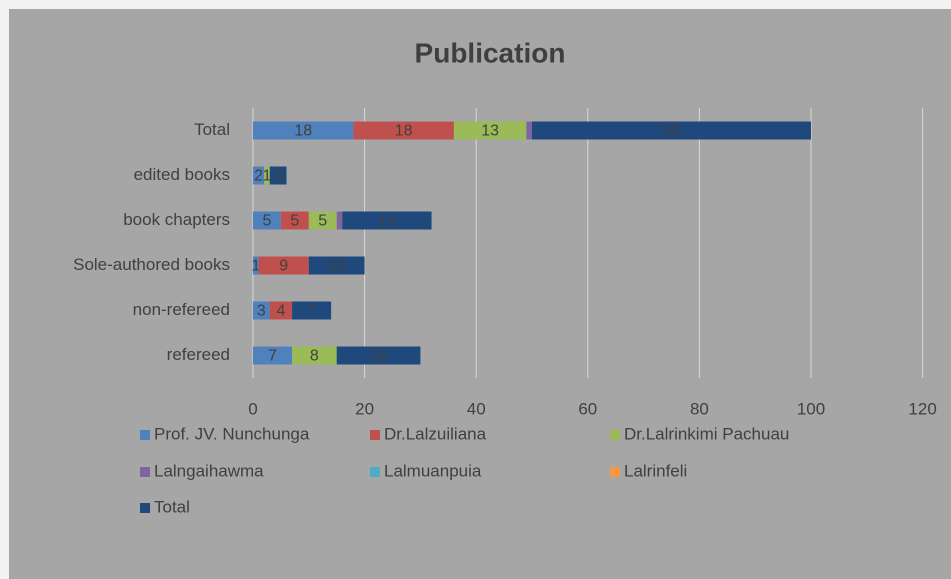 This screenshot has height=579, width=951. I want to click on y-tick-label: book chapters, so click(176, 219).